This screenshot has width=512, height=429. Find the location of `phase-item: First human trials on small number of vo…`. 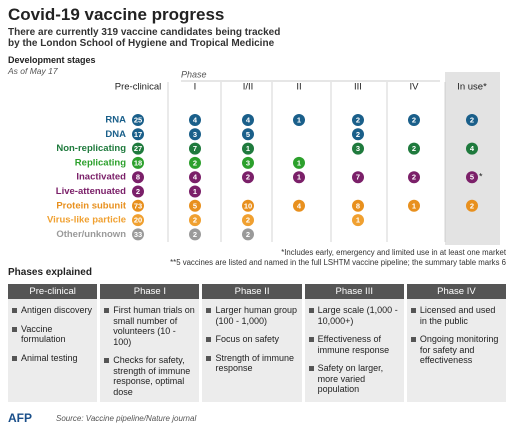

phase-item: First human trials on small number of vo… is located at coordinates (149, 326).